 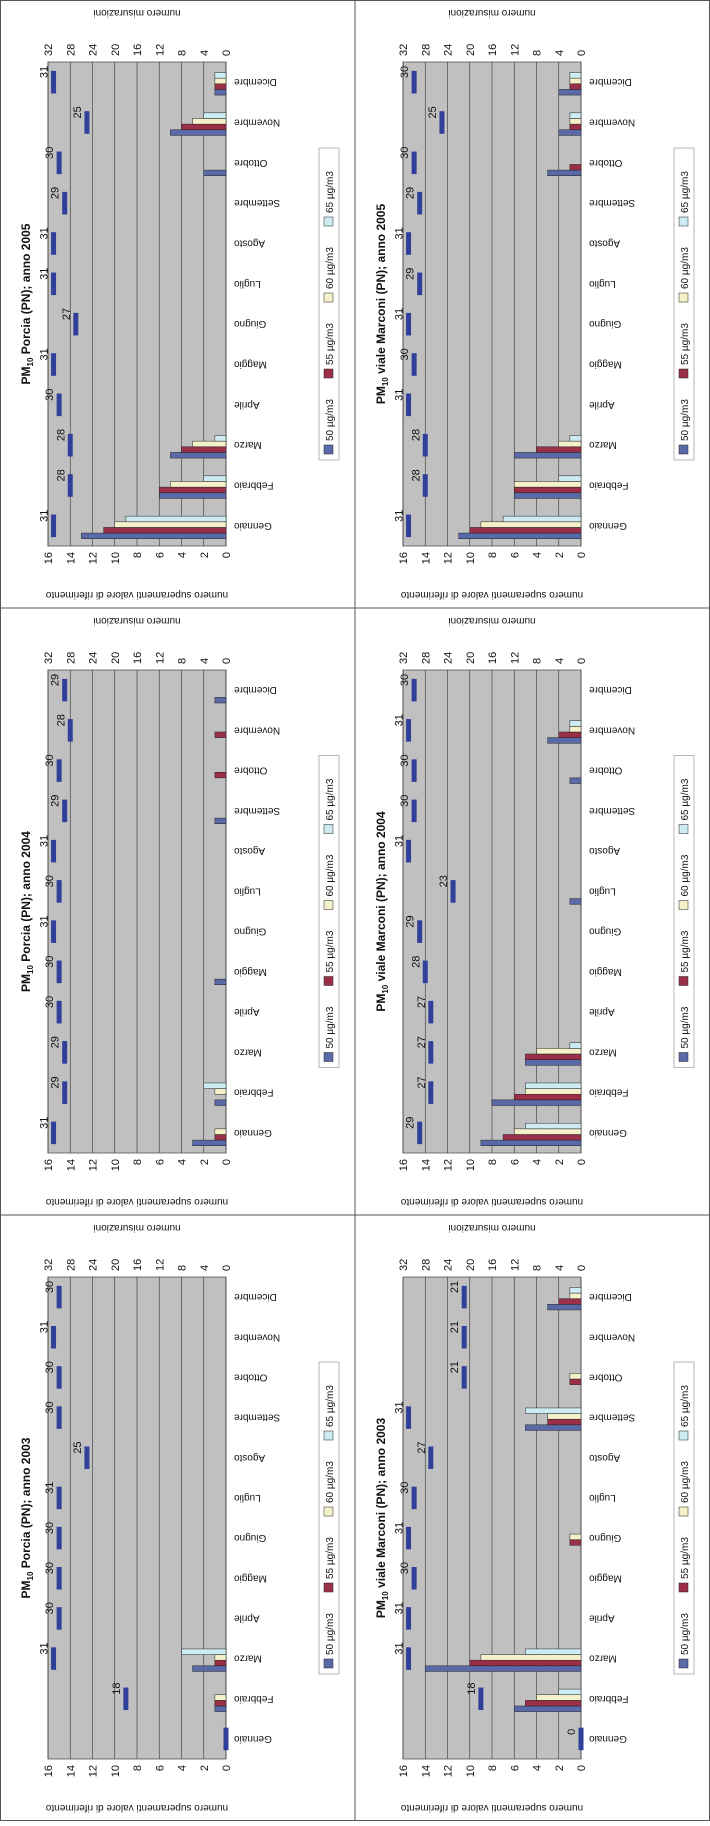 What do you see at coordinates (250, 243) in the screenshot?
I see `x-tick-label: Agosto` at bounding box center [250, 243].